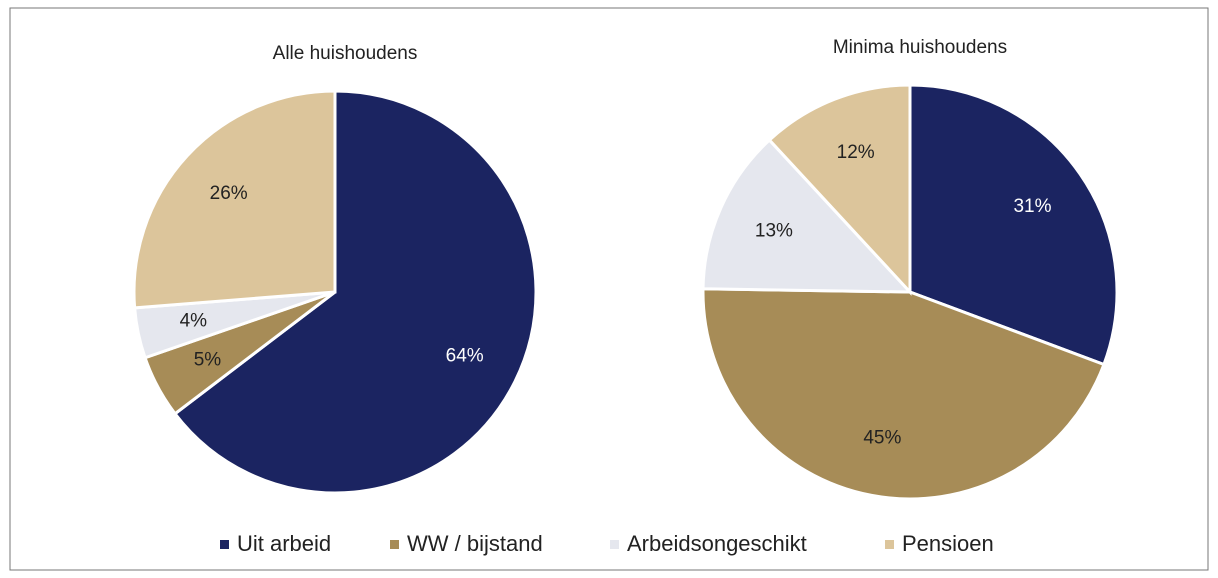 The width and height of the screenshot is (1218, 578). Describe the element at coordinates (465, 355) in the screenshot. I see `data-label: 64%` at that location.